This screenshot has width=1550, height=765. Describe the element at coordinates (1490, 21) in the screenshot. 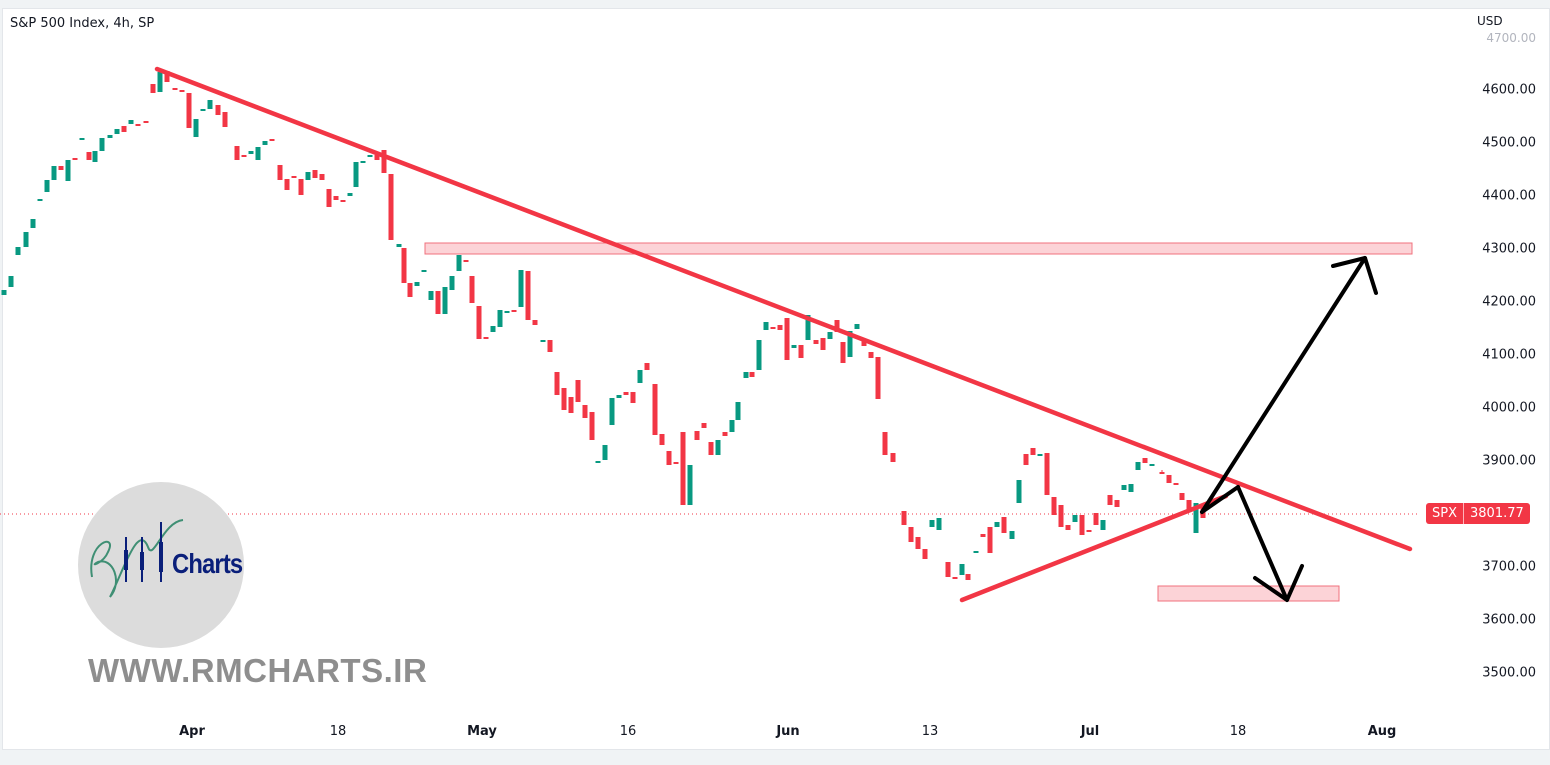

I see `currency-label: USD` at that location.